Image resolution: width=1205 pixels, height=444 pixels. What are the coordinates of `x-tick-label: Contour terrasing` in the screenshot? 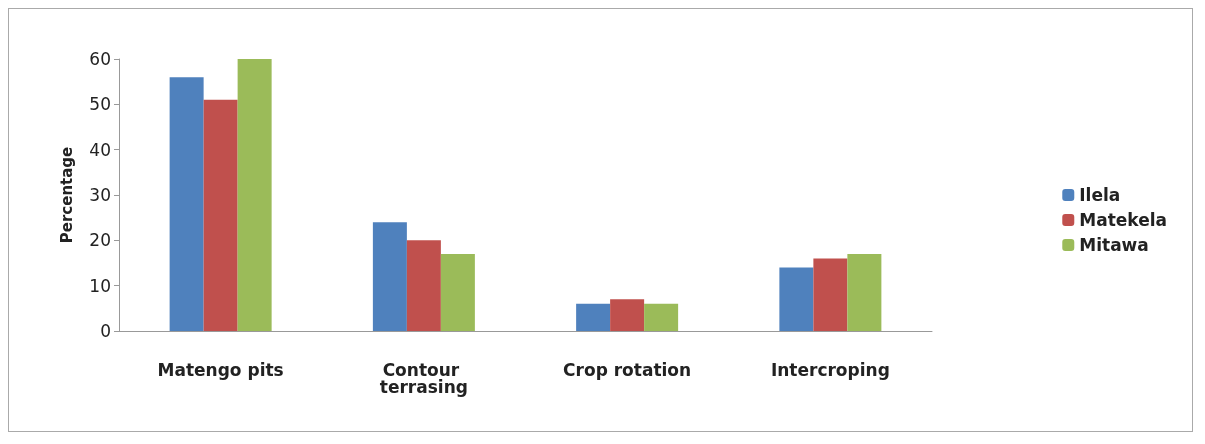 It's located at (423, 378).